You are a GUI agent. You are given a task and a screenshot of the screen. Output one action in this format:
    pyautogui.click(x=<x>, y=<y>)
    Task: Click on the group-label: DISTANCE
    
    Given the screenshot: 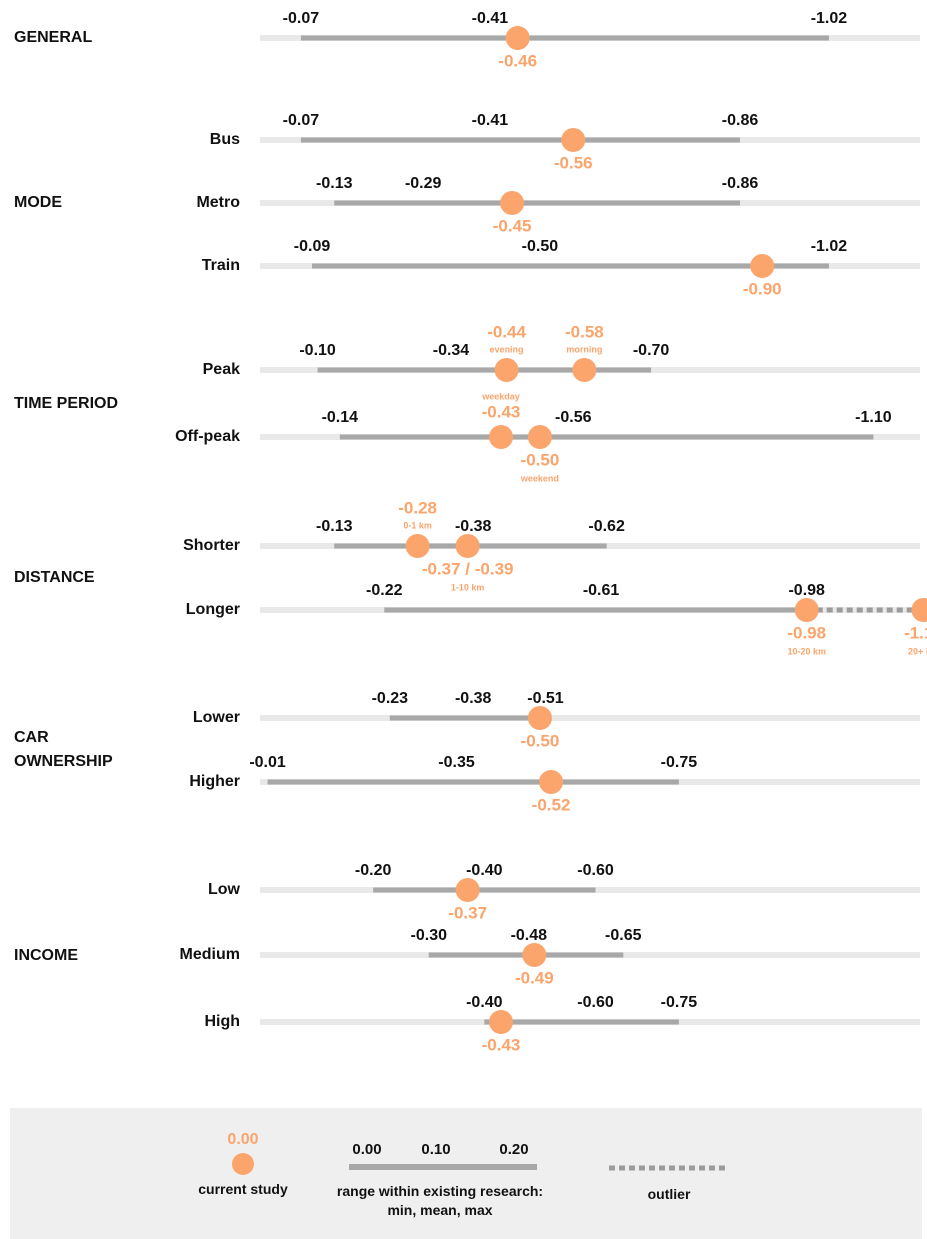 What is the action you would take?
    pyautogui.click(x=54, y=577)
    